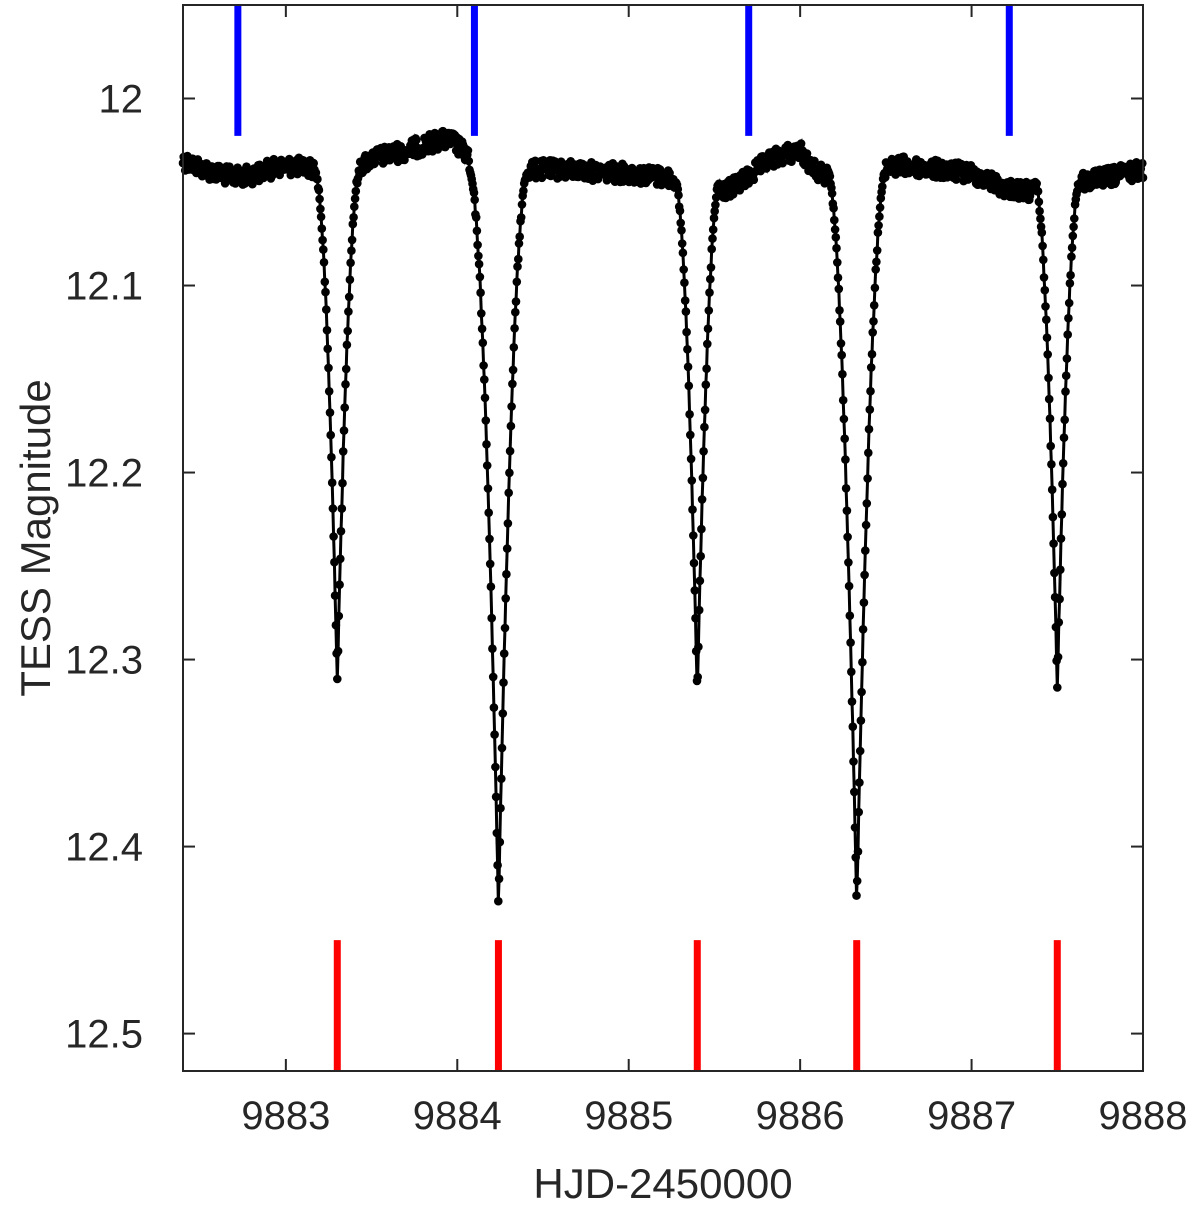 The image size is (1200, 1217). What do you see at coordinates (971, 1116) in the screenshot?
I see `x-tick-label: 9887` at bounding box center [971, 1116].